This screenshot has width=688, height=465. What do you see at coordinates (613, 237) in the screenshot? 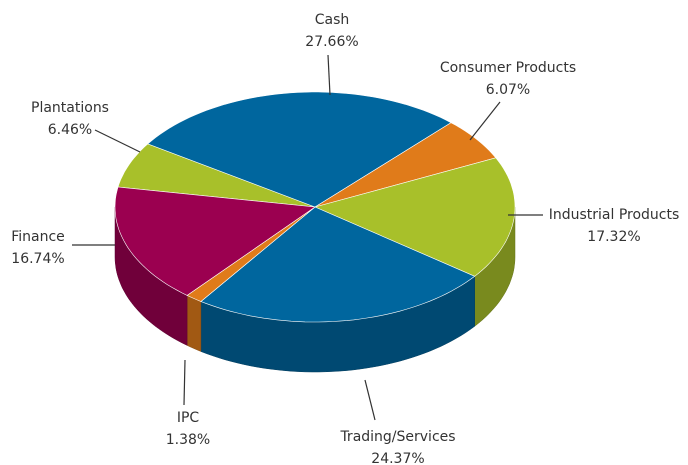
I see `value-label: 17.32%` at bounding box center [613, 237].